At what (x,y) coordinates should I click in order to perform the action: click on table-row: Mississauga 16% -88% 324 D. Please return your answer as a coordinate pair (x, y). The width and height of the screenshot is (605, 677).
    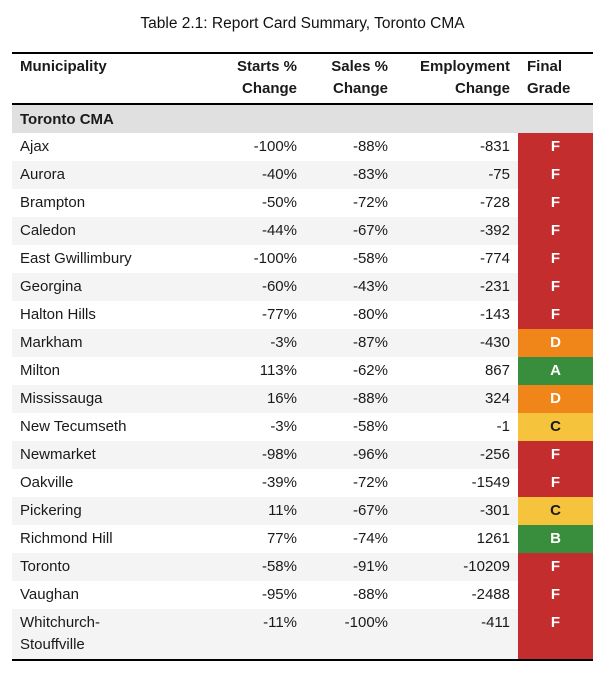
    Looking at the image, I should click on (302, 399).